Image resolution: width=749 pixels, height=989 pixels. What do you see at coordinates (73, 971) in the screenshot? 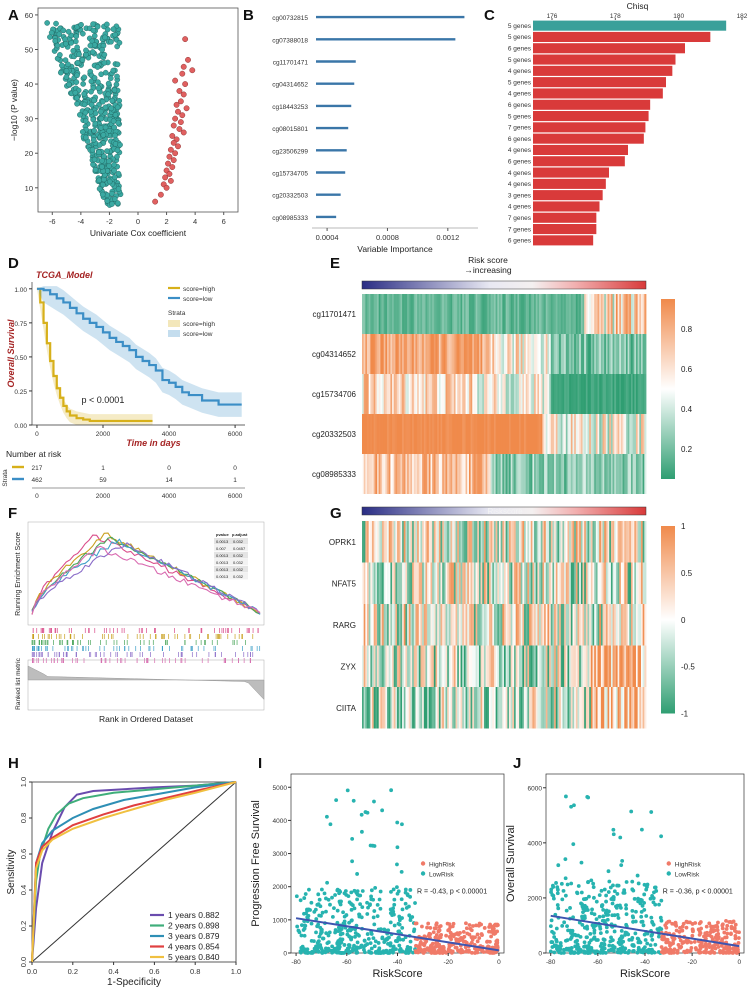
I see `tick-label: 0.2` at bounding box center [73, 971].